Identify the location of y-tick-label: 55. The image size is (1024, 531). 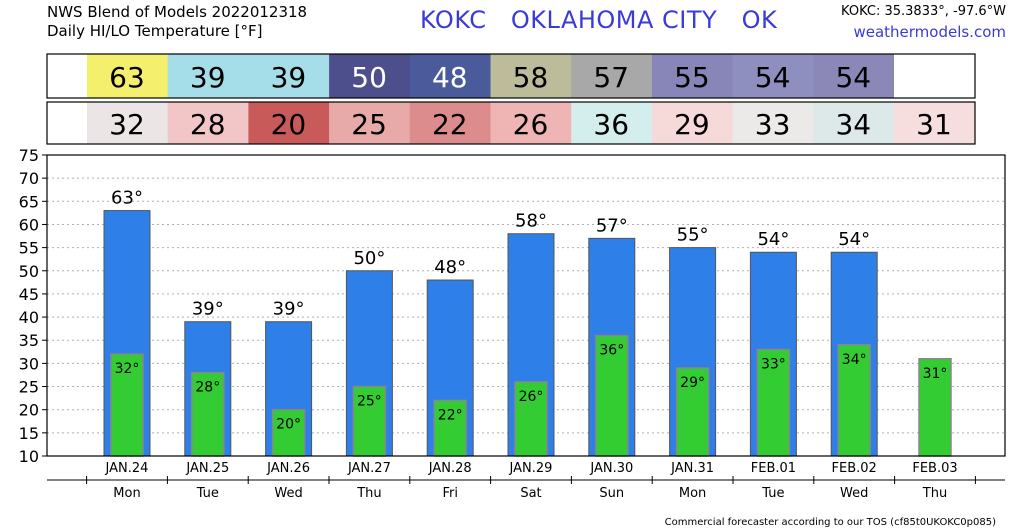
(29, 248).